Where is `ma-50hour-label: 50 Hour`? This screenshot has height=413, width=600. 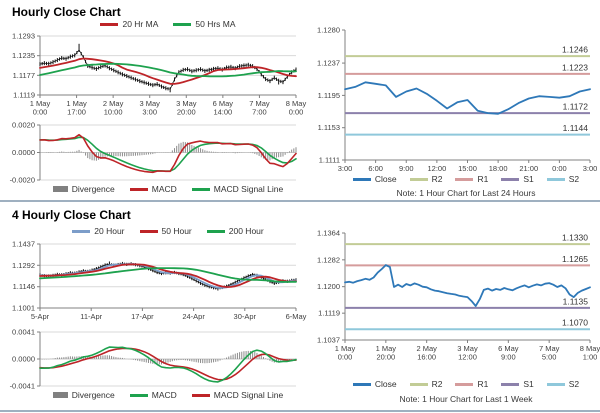
ma-50hour-label: 50 Hour is located at coordinates (176, 231).